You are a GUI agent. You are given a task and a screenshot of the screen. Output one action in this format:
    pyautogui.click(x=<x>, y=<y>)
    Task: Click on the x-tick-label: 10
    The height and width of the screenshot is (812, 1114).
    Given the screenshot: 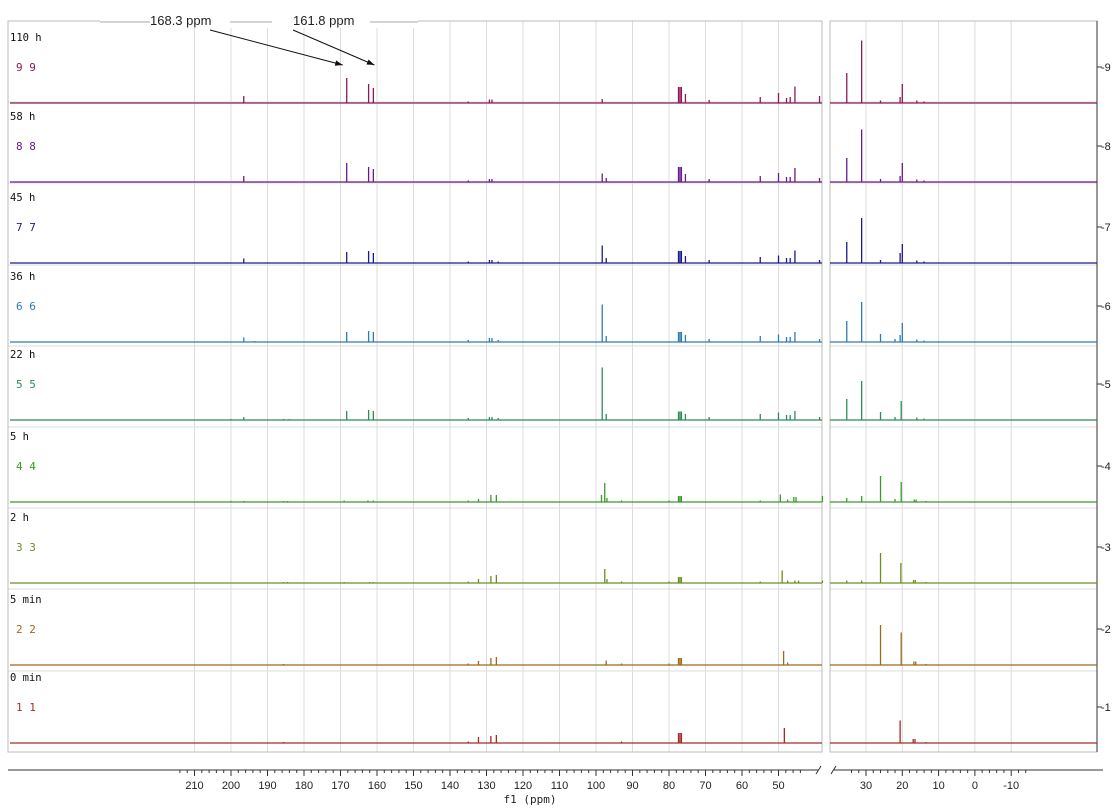 What is the action you would take?
    pyautogui.click(x=938, y=786)
    